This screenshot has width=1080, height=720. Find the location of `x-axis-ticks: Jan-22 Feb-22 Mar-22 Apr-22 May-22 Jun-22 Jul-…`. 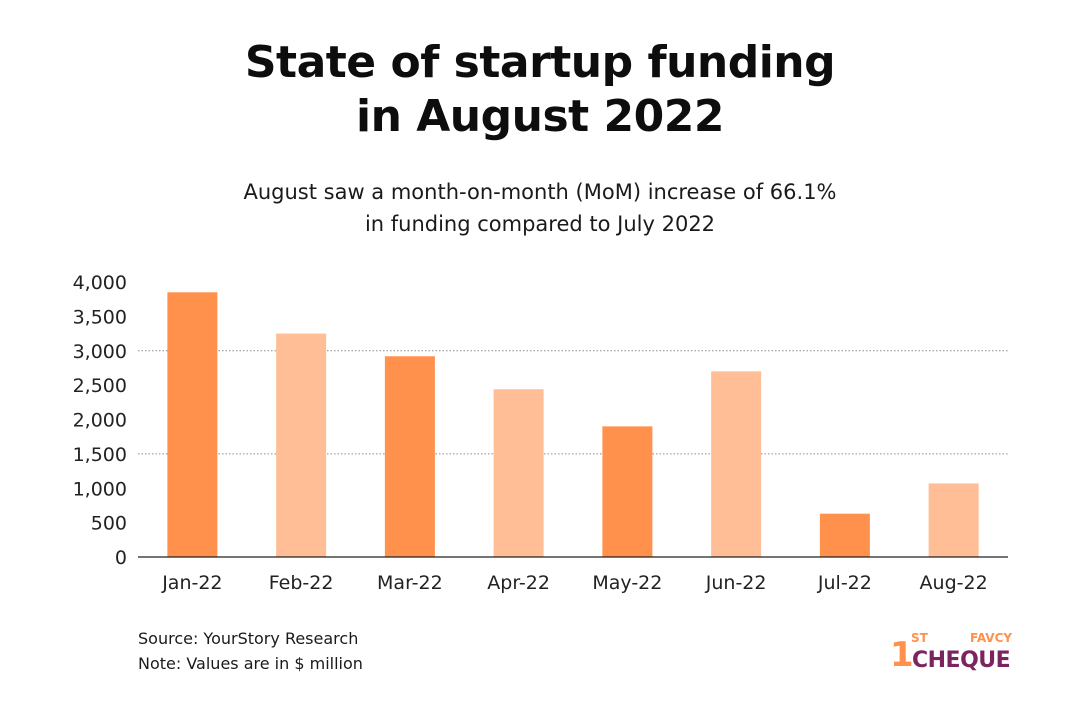

x-axis-ticks: Jan-22 Feb-22 Mar-22 Apr-22 May-22 Jun-22 Jul-… is located at coordinates (574, 583).